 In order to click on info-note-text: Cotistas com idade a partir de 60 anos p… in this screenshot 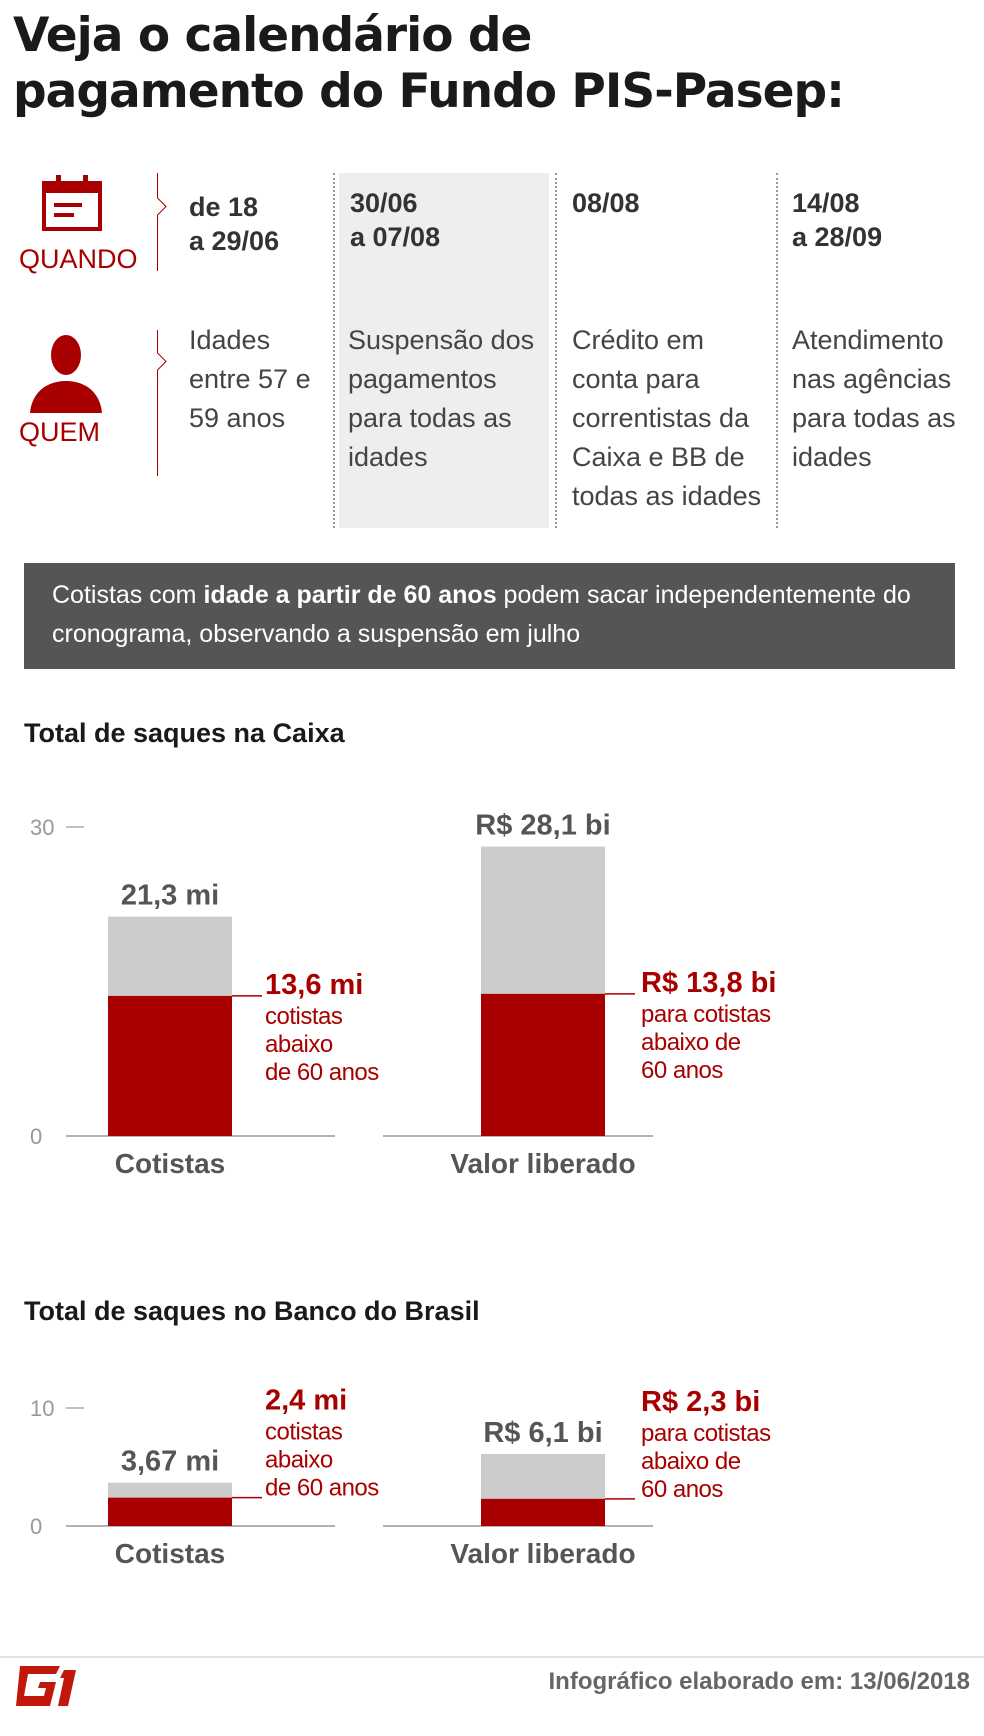, I will do `click(481, 614)`.